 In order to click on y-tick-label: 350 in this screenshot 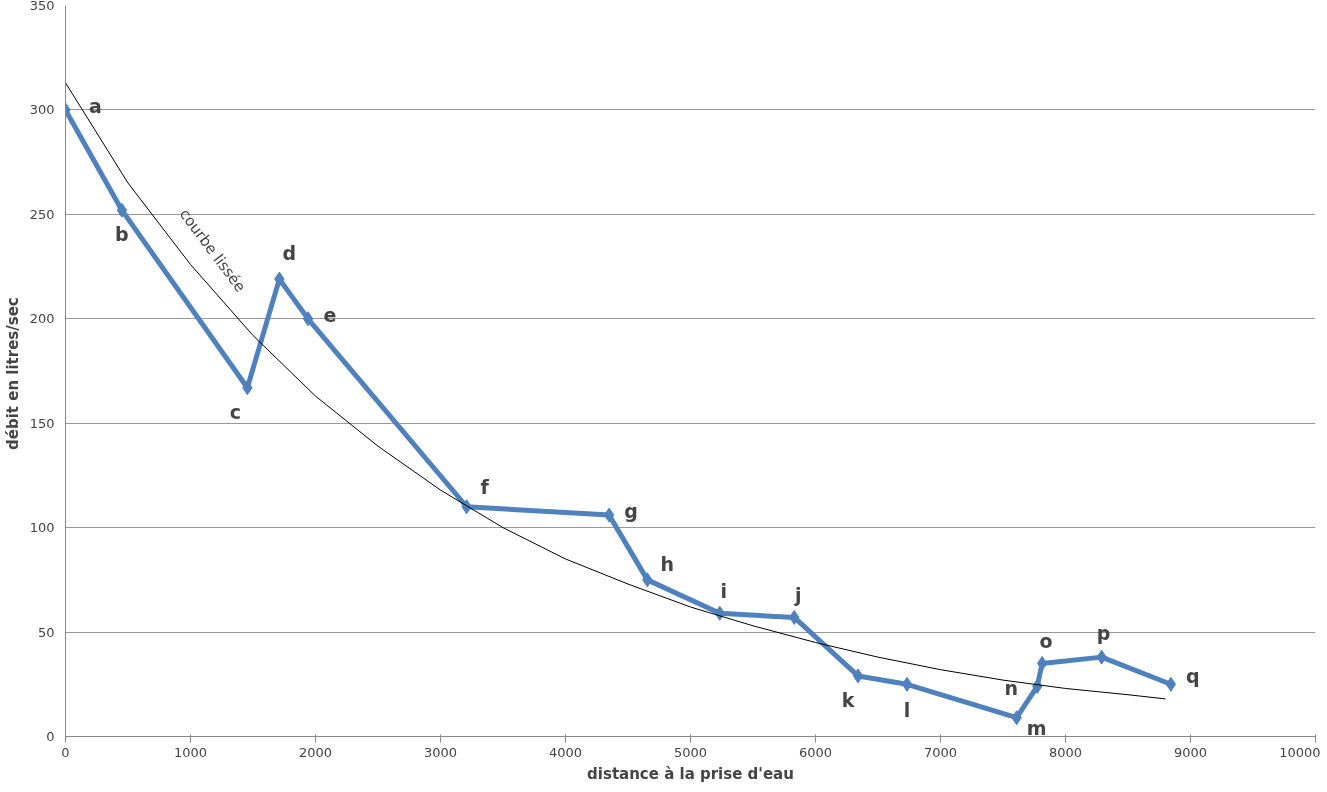, I will do `click(42, 6)`.